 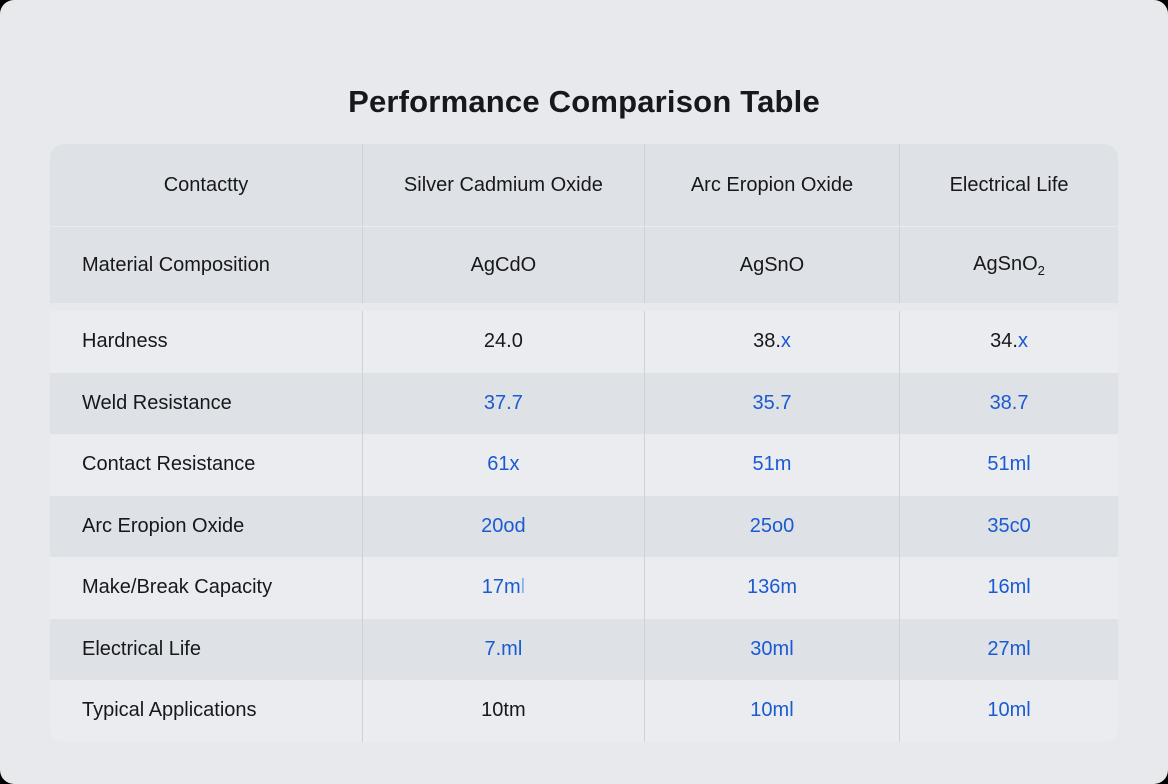 I want to click on cell-value: 17m l, so click(x=504, y=588).